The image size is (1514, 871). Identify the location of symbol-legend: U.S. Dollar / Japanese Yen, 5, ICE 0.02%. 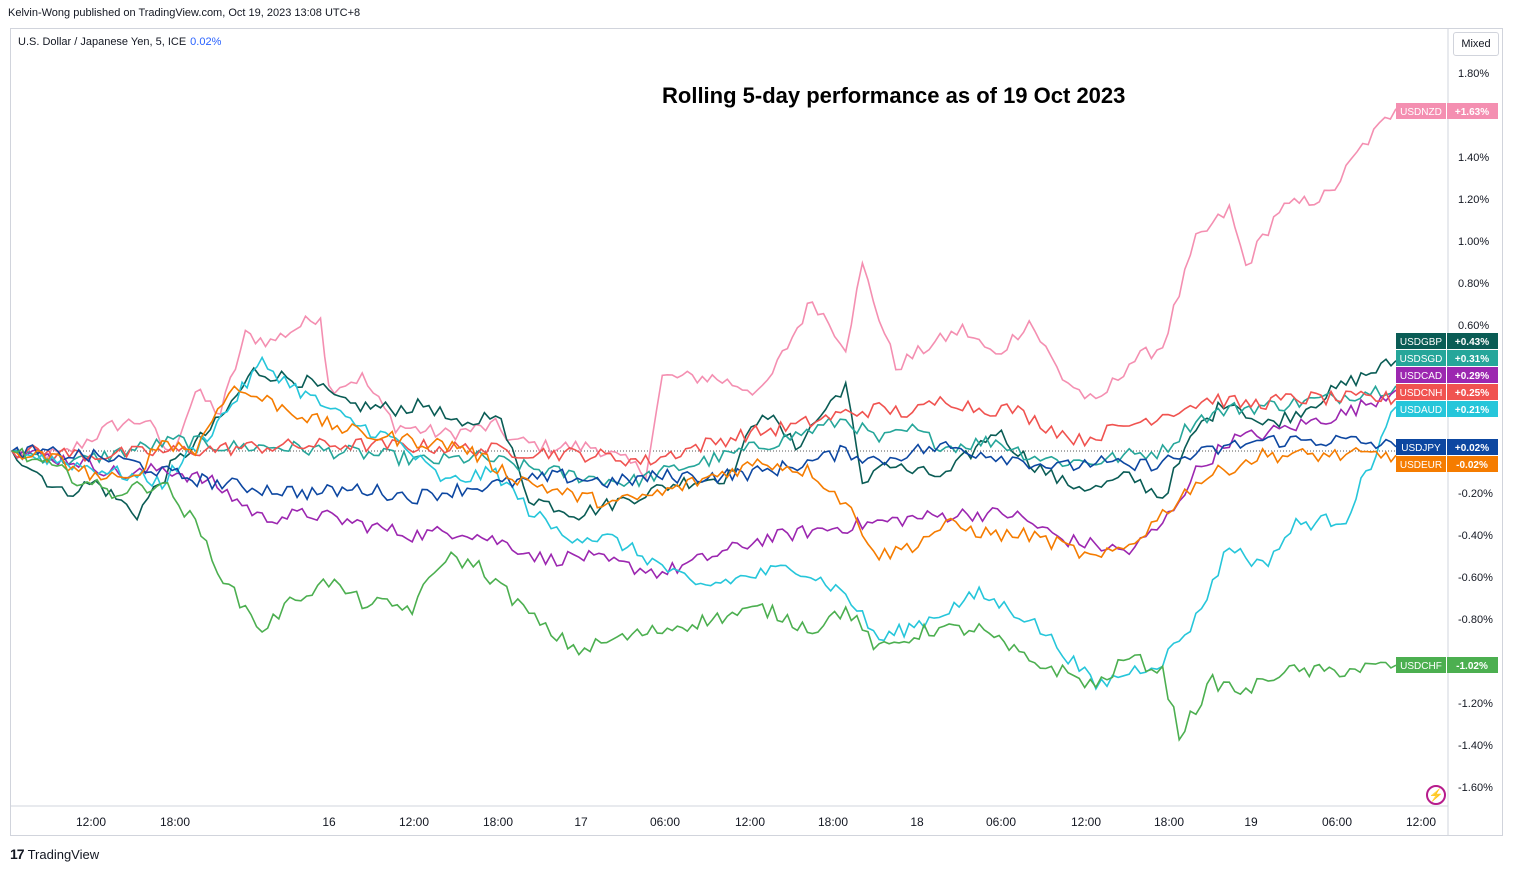
(119, 42).